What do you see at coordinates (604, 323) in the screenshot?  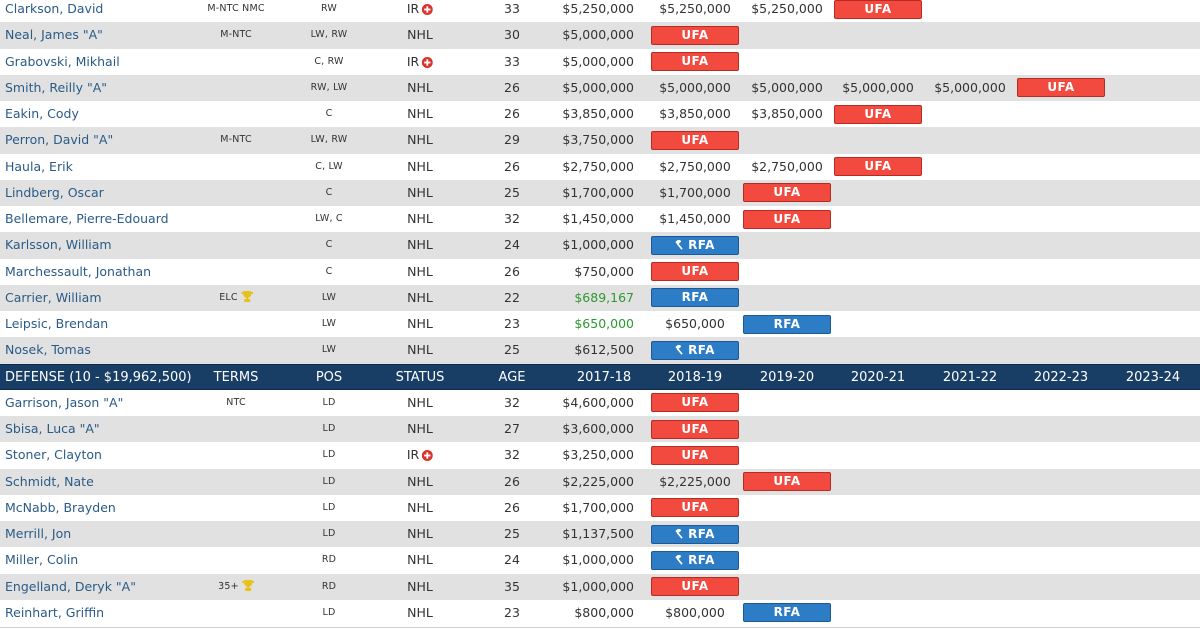 I see `salary: $650,000` at bounding box center [604, 323].